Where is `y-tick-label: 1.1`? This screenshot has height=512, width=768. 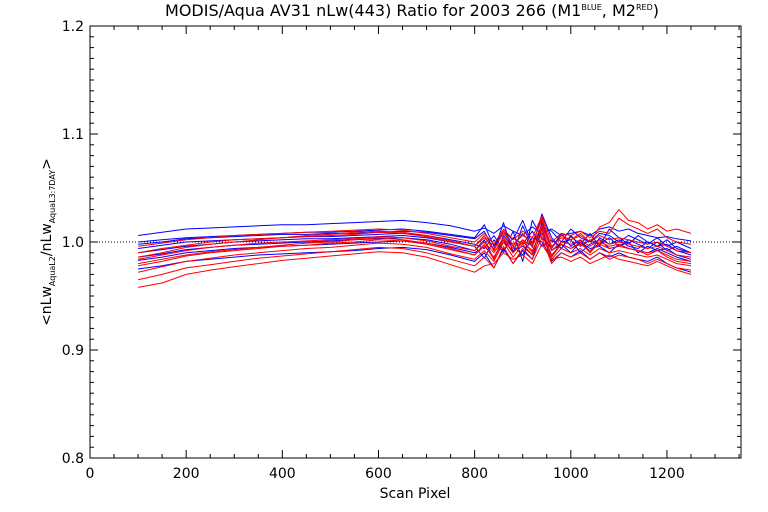
y-tick-label: 1.1 is located at coordinates (73, 135).